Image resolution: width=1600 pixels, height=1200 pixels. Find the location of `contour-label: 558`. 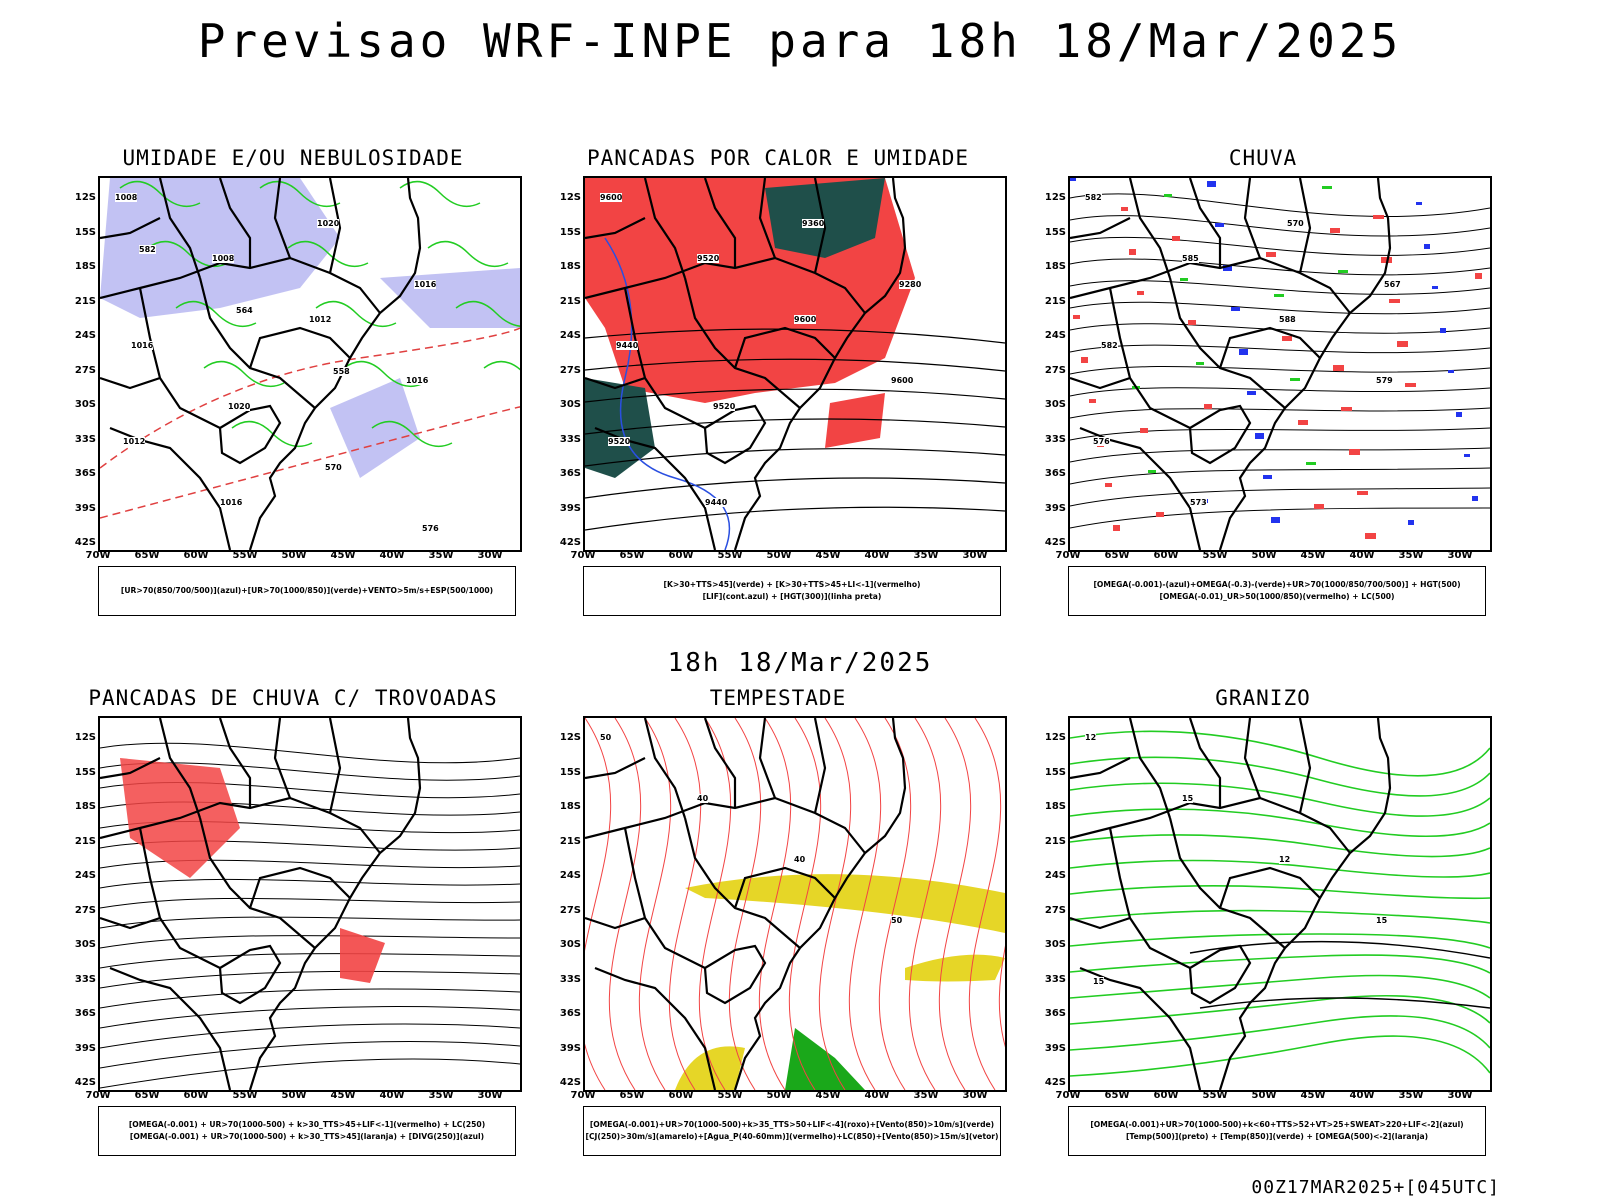

contour-label: 558 is located at coordinates (341, 371).